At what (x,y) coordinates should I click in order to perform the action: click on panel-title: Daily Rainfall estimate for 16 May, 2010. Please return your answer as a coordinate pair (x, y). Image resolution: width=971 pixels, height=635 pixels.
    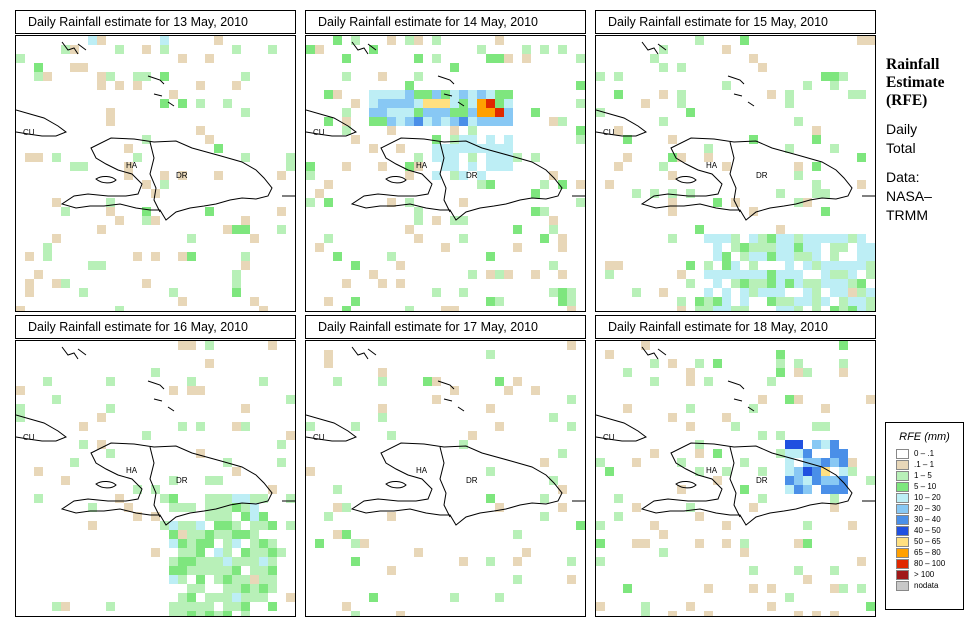
    Looking at the image, I should click on (155, 327).